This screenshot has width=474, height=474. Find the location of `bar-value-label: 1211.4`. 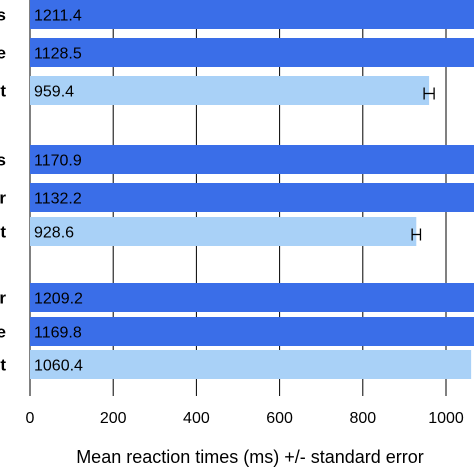

bar-value-label: 1211.4 is located at coordinates (58, 16).